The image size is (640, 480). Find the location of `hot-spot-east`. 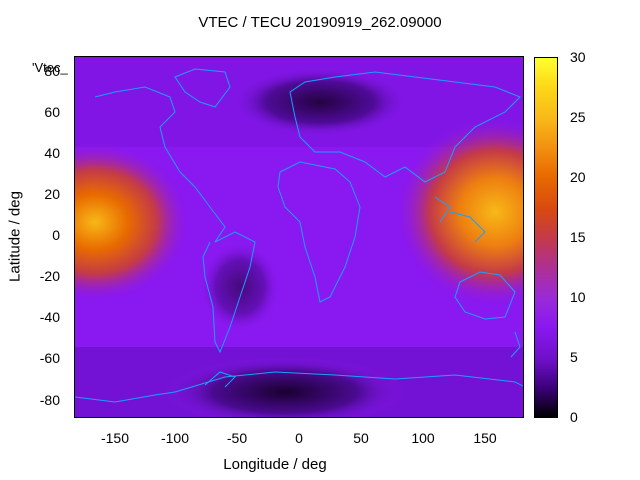

hot-spot-east is located at coordinates (459, 212).